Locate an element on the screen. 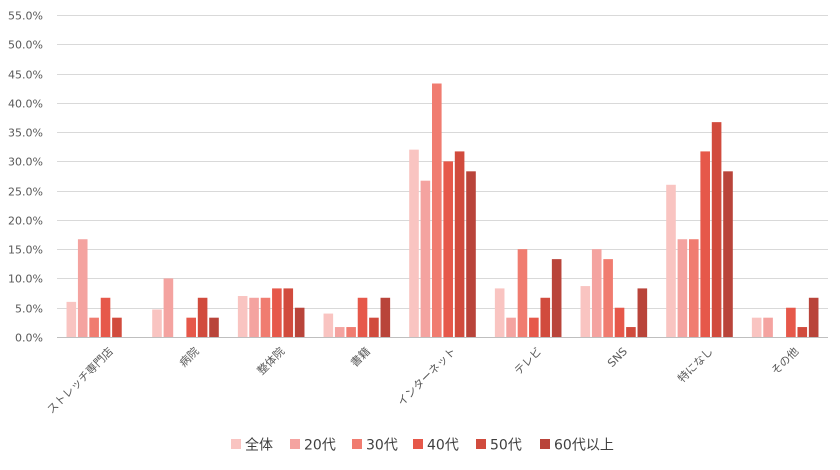  legend-label: 60代以上 is located at coordinates (584, 446).